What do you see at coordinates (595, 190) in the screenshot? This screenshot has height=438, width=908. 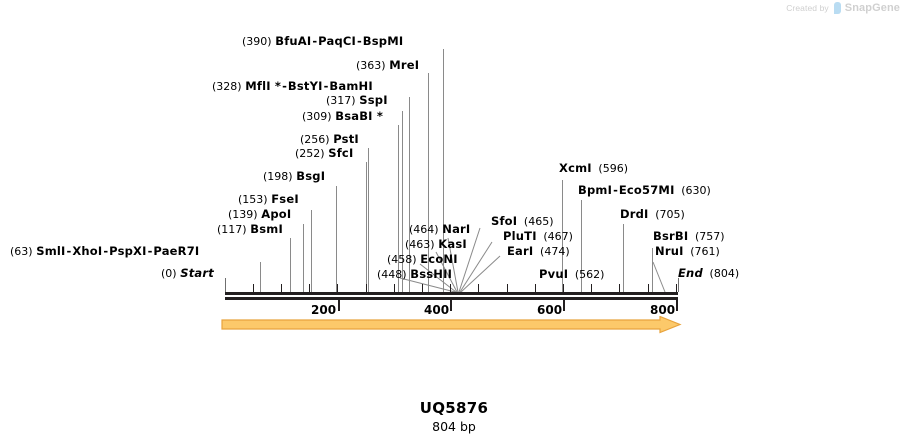 I see `enzyme-name-bpmi: BpmI` at bounding box center [595, 190].